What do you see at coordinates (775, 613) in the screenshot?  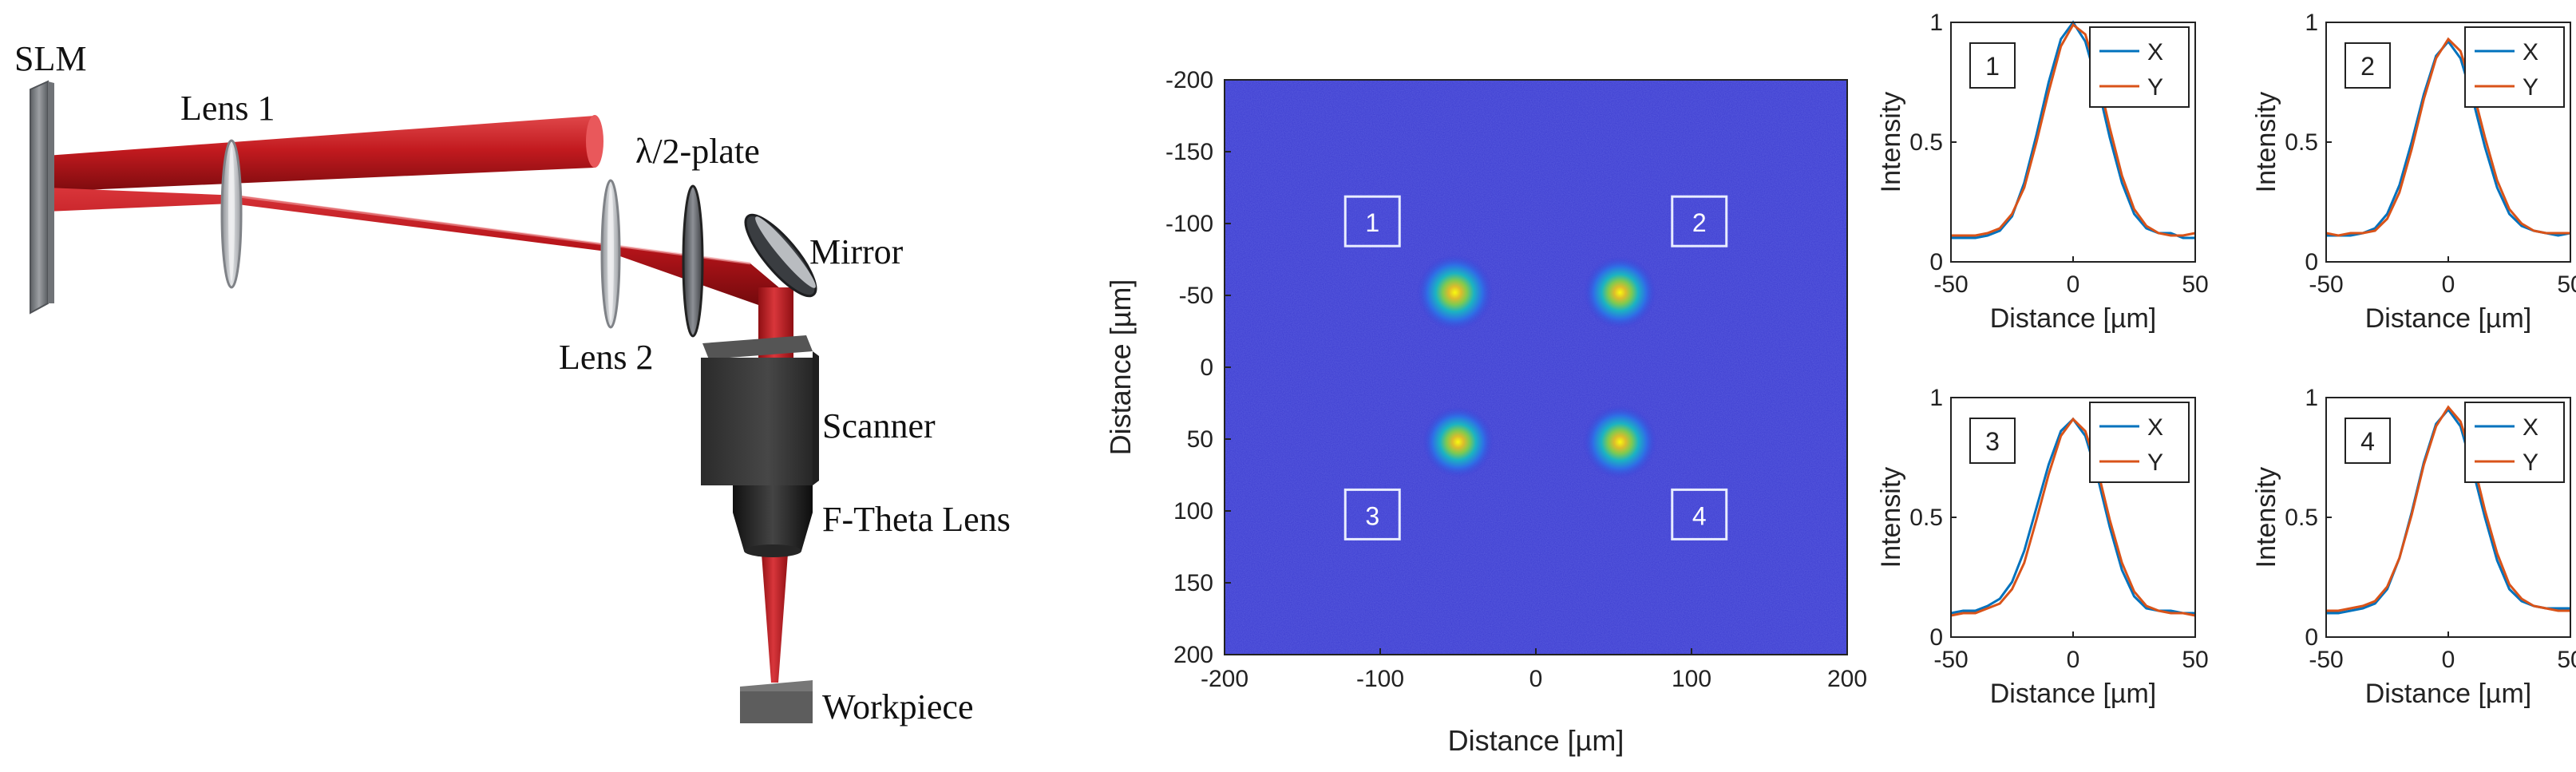 I see `laser-beam-focused` at bounding box center [775, 613].